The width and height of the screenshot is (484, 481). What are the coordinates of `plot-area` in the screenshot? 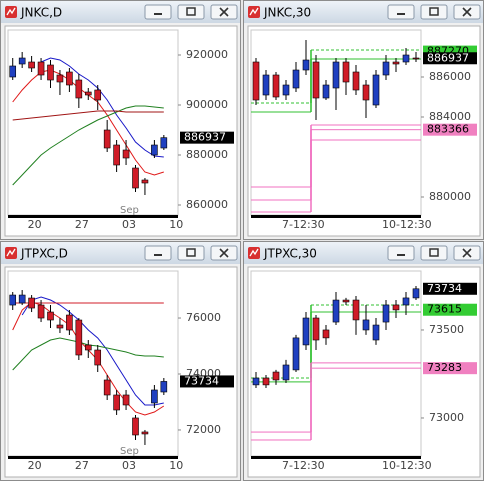 It's located at (93, 363).